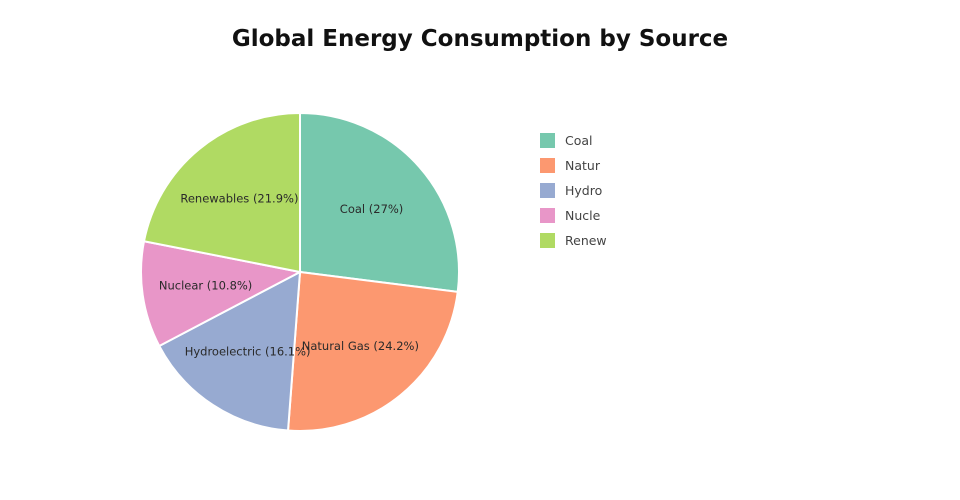  Describe the element at coordinates (205, 286) in the screenshot. I see `slice-label-nuclear: Nuclear (10.8%)` at that location.